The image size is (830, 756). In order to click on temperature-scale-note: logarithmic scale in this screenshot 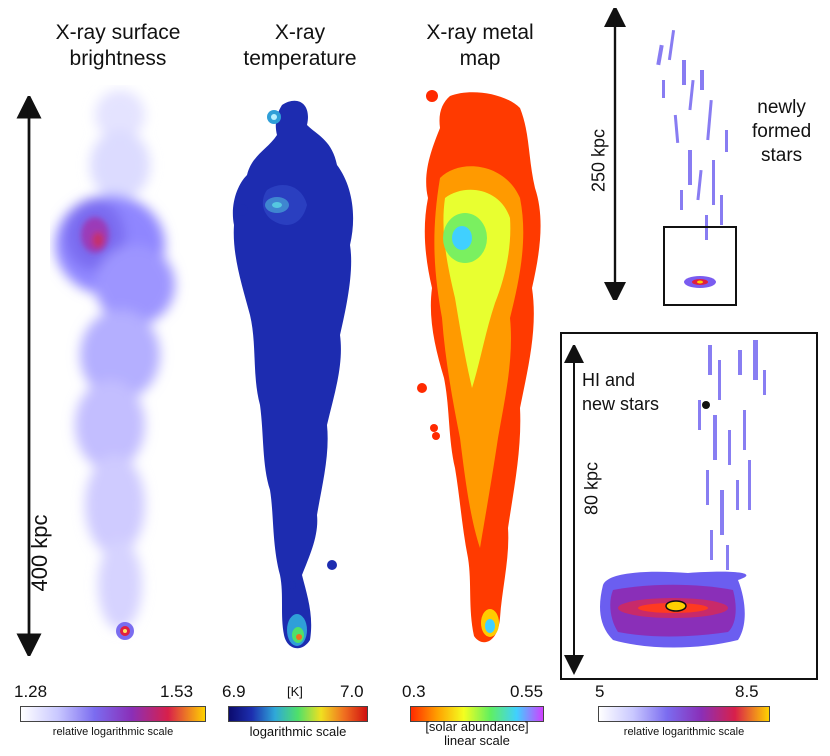, I will do `click(298, 731)`.